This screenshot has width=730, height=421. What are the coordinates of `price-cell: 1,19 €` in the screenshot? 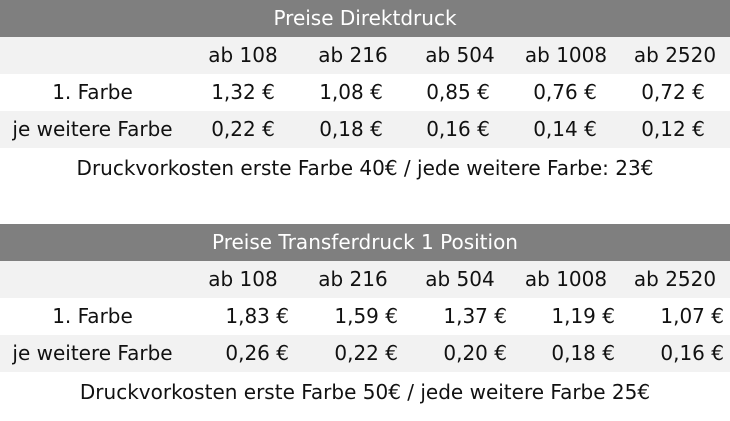 It's located at (583, 316).